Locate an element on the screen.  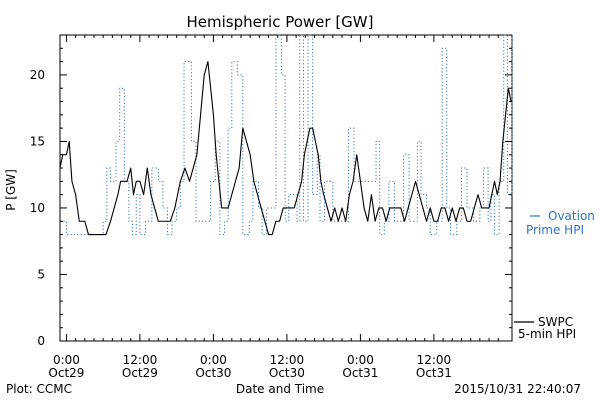
legend-ovation: Ovation Prime HPI is located at coordinates (560, 223).